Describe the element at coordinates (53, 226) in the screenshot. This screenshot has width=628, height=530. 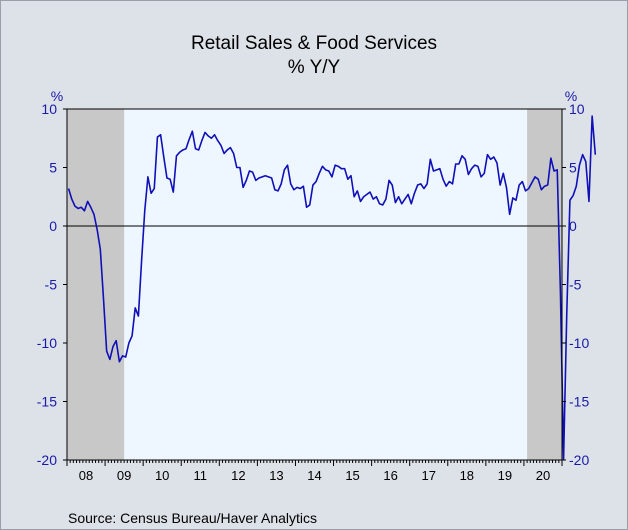
I see `y-tick-label-left: 0` at that location.